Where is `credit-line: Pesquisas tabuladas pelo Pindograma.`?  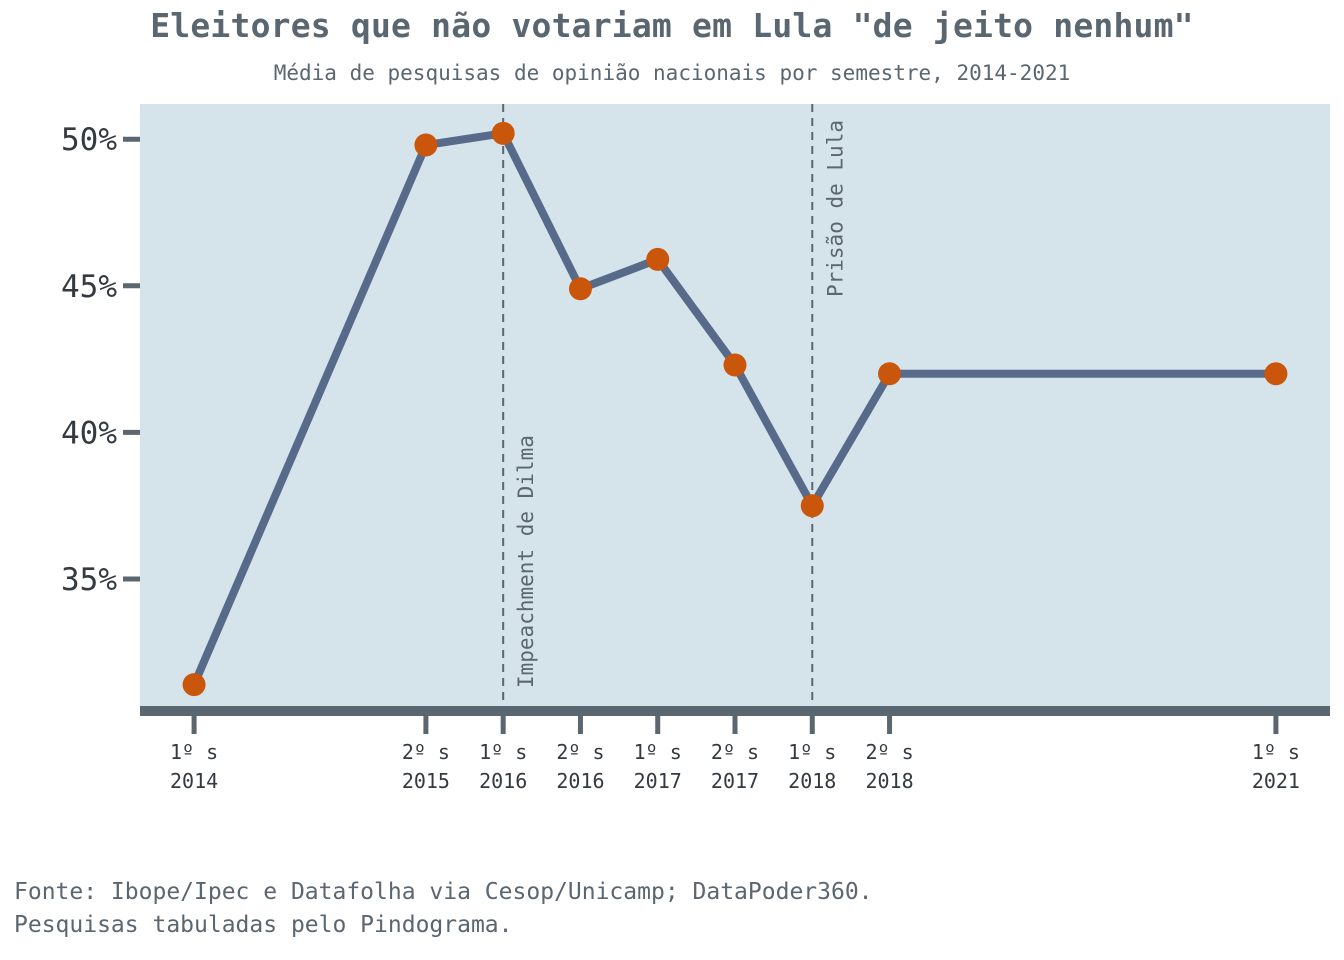
credit-line: Pesquisas tabuladas pelo Pindograma. is located at coordinates (263, 925).